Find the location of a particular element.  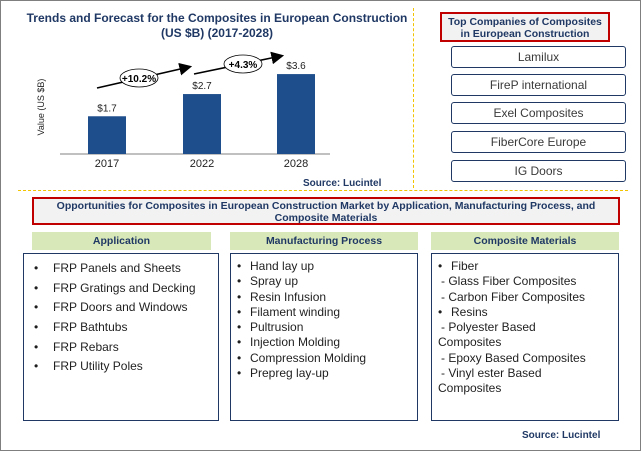

list-item: • FRP Bathtubs is located at coordinates (81, 327).